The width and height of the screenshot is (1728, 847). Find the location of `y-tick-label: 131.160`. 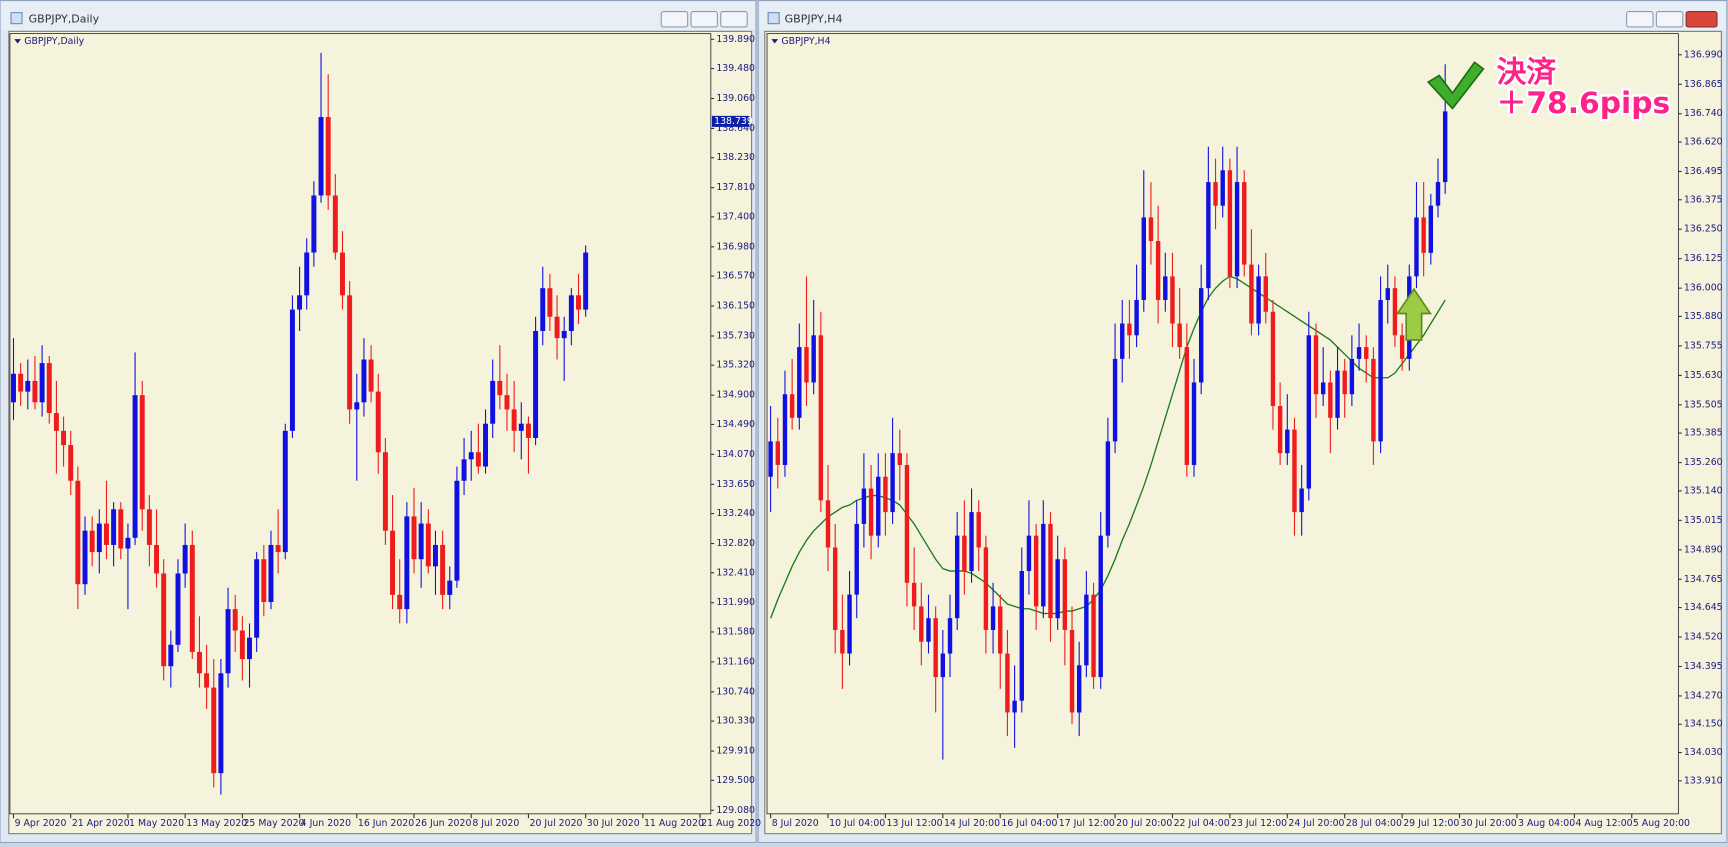

y-tick-label: 131.160 is located at coordinates (735, 661).